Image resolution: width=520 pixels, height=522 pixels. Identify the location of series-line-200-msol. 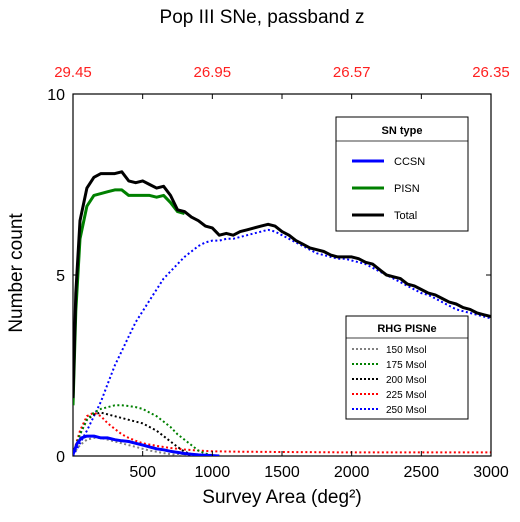
(139, 433).